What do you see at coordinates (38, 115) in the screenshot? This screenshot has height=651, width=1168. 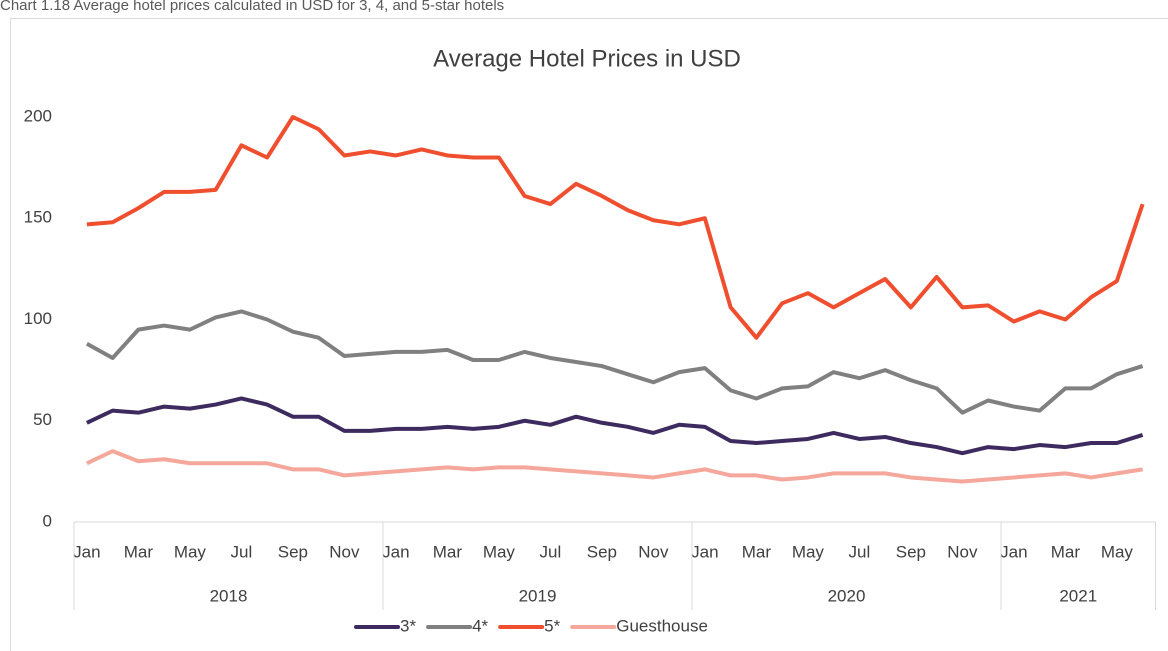 I see `y-tick-label: 200` at bounding box center [38, 115].